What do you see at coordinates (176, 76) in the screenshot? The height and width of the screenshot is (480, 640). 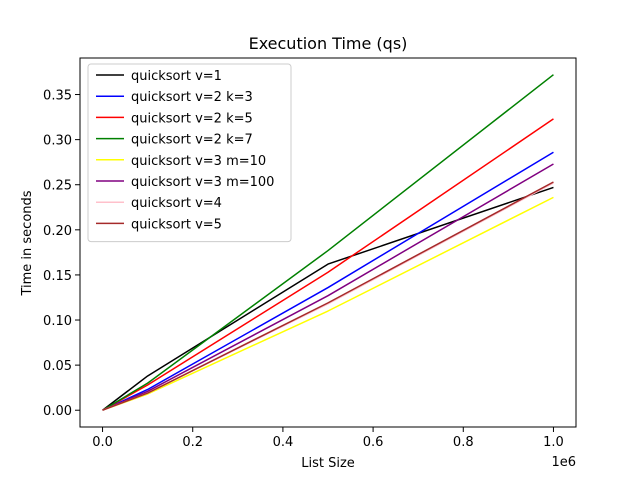 I see `legend-entry: quicksort v=1` at bounding box center [176, 76].